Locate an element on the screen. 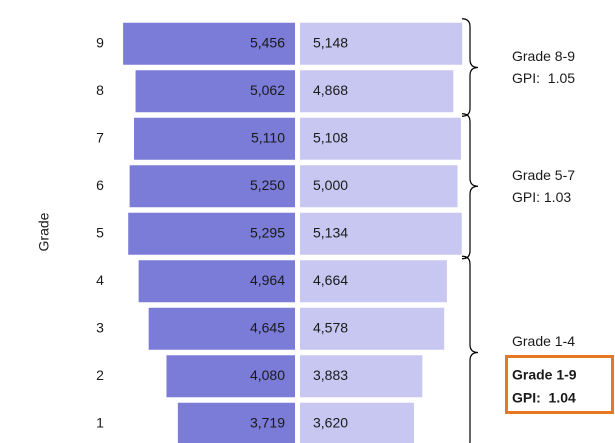 This screenshot has height=443, width=615. right-value-label: 4,664 is located at coordinates (330, 280).